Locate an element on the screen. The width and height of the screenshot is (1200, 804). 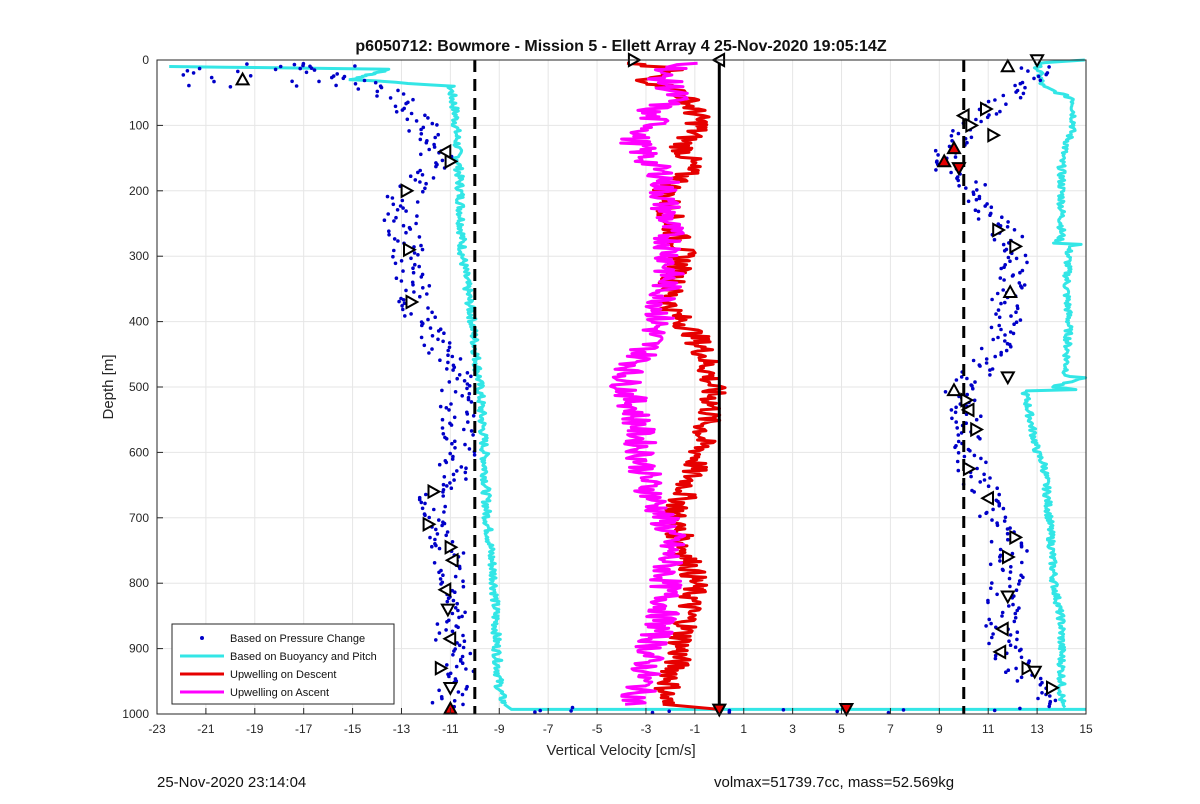
buoyancy-line-left is located at coordinates (428, 391).